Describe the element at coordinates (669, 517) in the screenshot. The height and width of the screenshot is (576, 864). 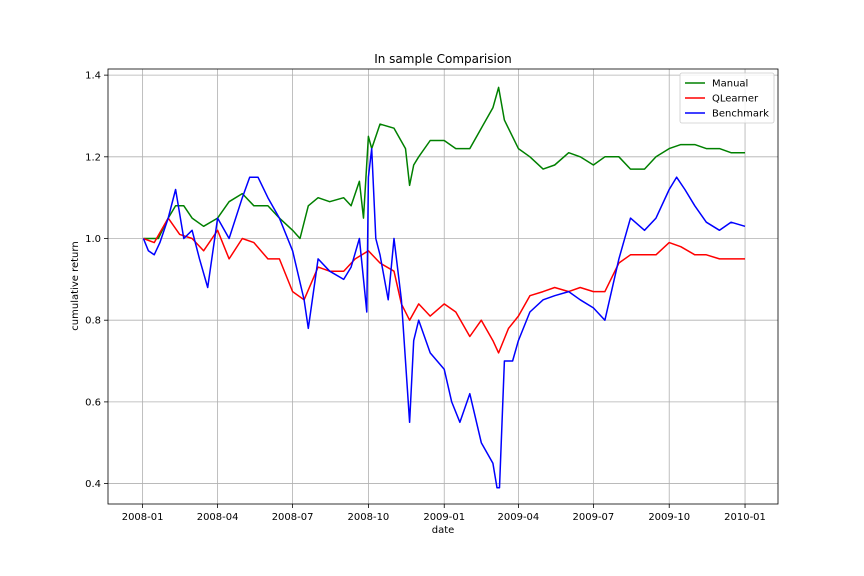
I see `x-tick-label: 2009-10` at that location.